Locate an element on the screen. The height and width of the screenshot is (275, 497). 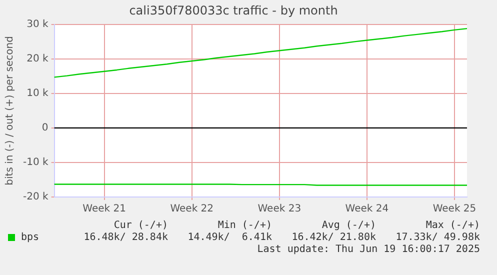
y-tick-label: 0 is located at coordinates (45, 128).